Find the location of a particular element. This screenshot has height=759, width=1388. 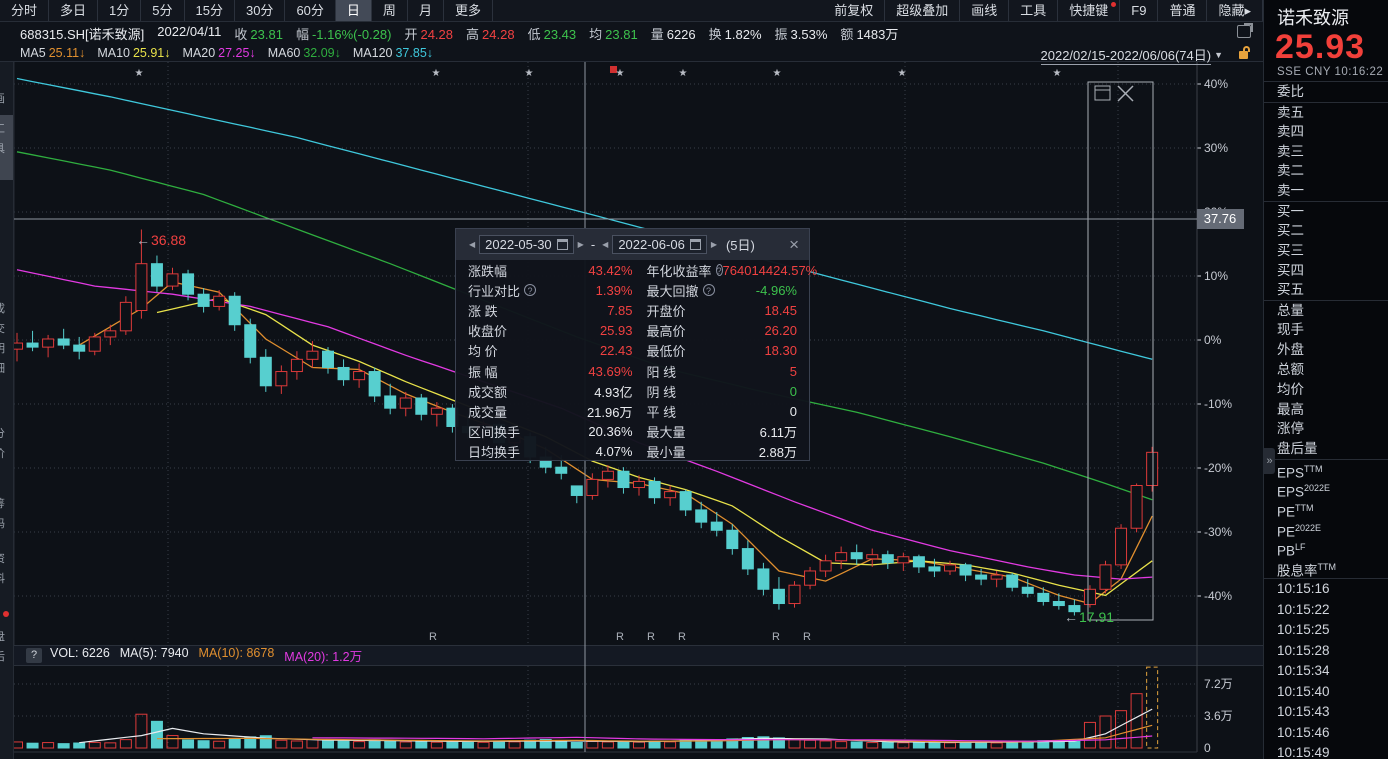

menu-item-1分: 1分 is located at coordinates (120, 10).